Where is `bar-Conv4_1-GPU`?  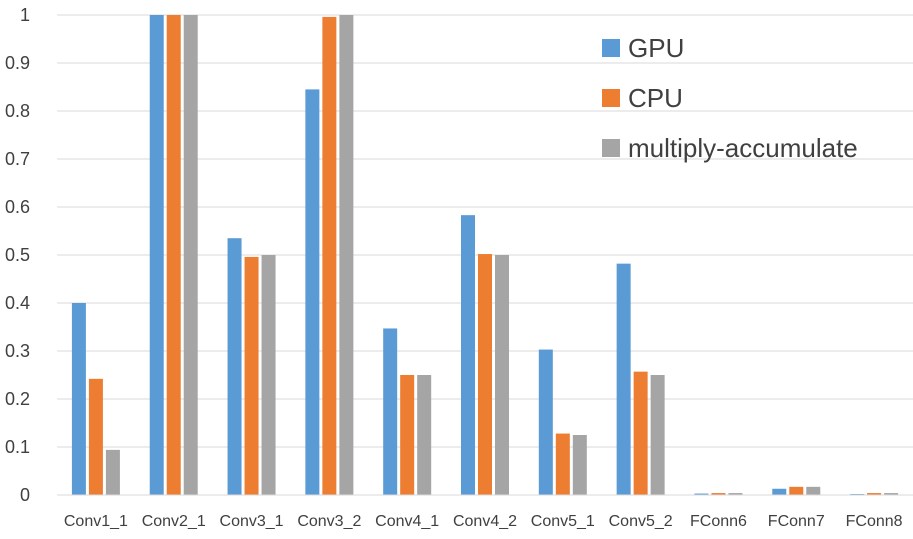 bar-Conv4_1-GPU is located at coordinates (390, 411).